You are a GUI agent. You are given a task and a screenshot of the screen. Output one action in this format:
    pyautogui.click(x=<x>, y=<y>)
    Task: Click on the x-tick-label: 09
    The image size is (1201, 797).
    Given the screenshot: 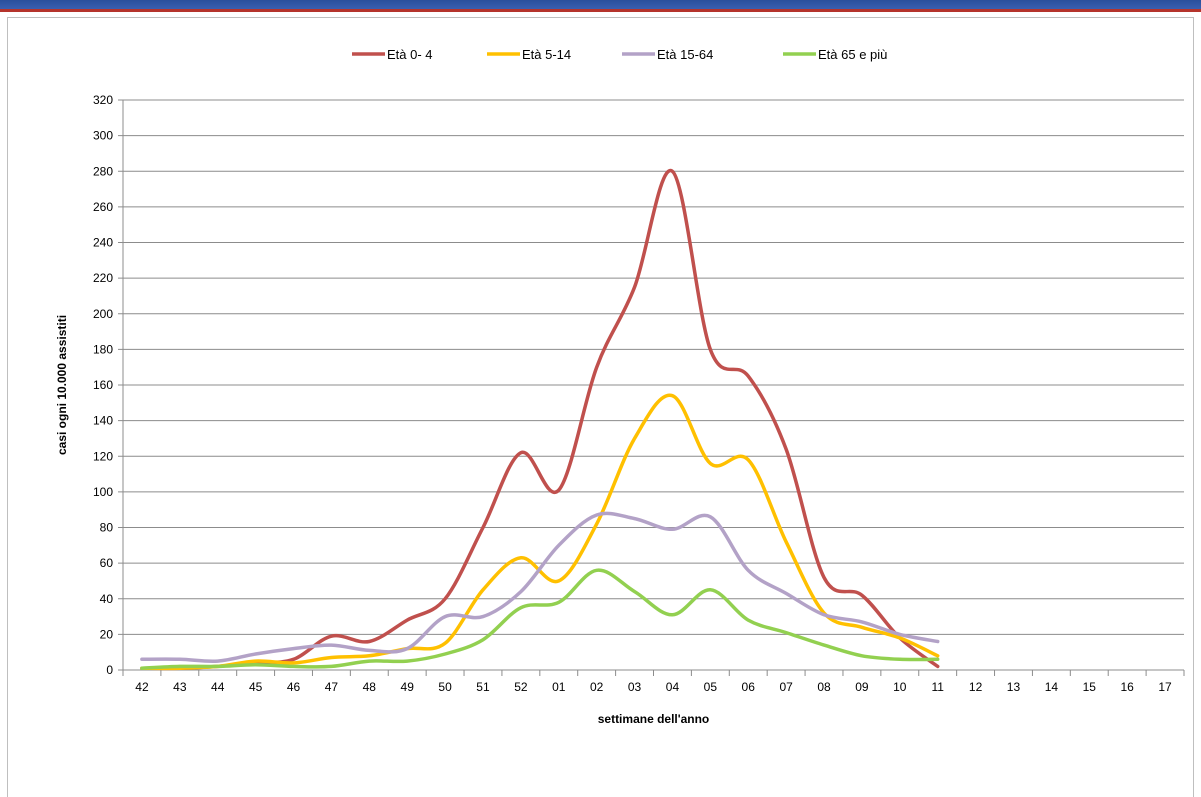 What is the action you would take?
    pyautogui.click(x=862, y=687)
    